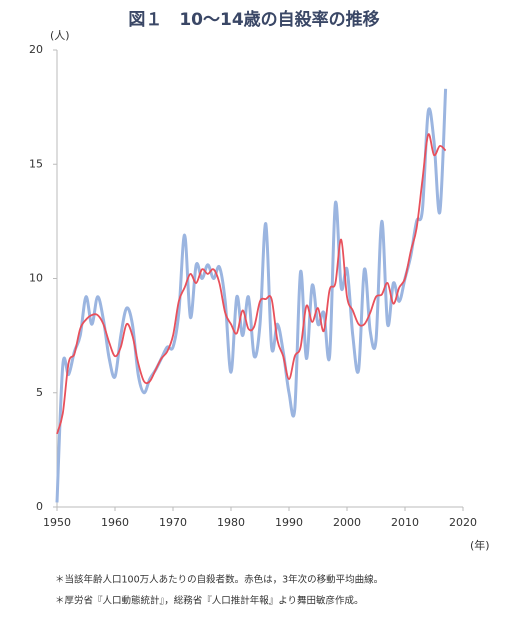 The height and width of the screenshot is (626, 508). I want to click on x-tick-label: 2020, so click(463, 522).